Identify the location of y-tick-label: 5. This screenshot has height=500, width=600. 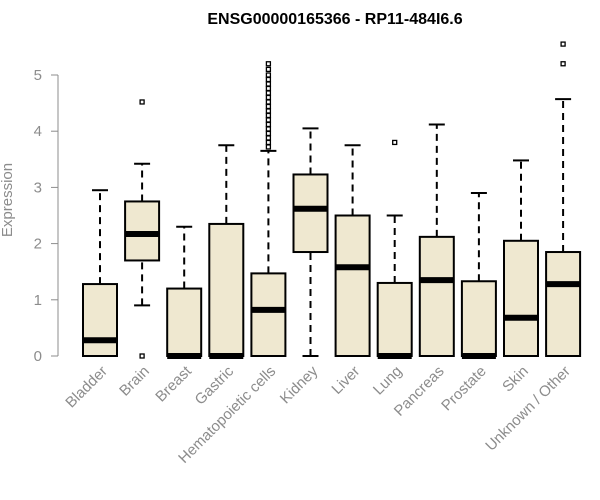
(38, 75).